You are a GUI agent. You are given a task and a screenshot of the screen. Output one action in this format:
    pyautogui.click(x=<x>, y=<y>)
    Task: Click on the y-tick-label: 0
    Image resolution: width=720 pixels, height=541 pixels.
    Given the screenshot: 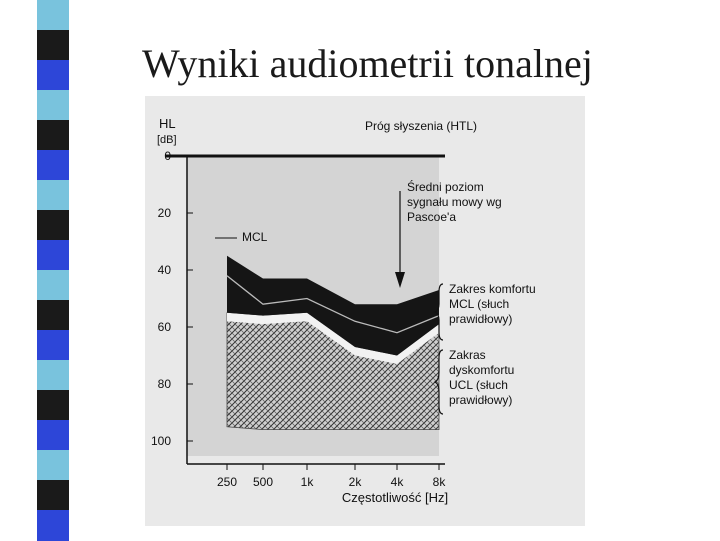 What is the action you would take?
    pyautogui.click(x=167, y=156)
    